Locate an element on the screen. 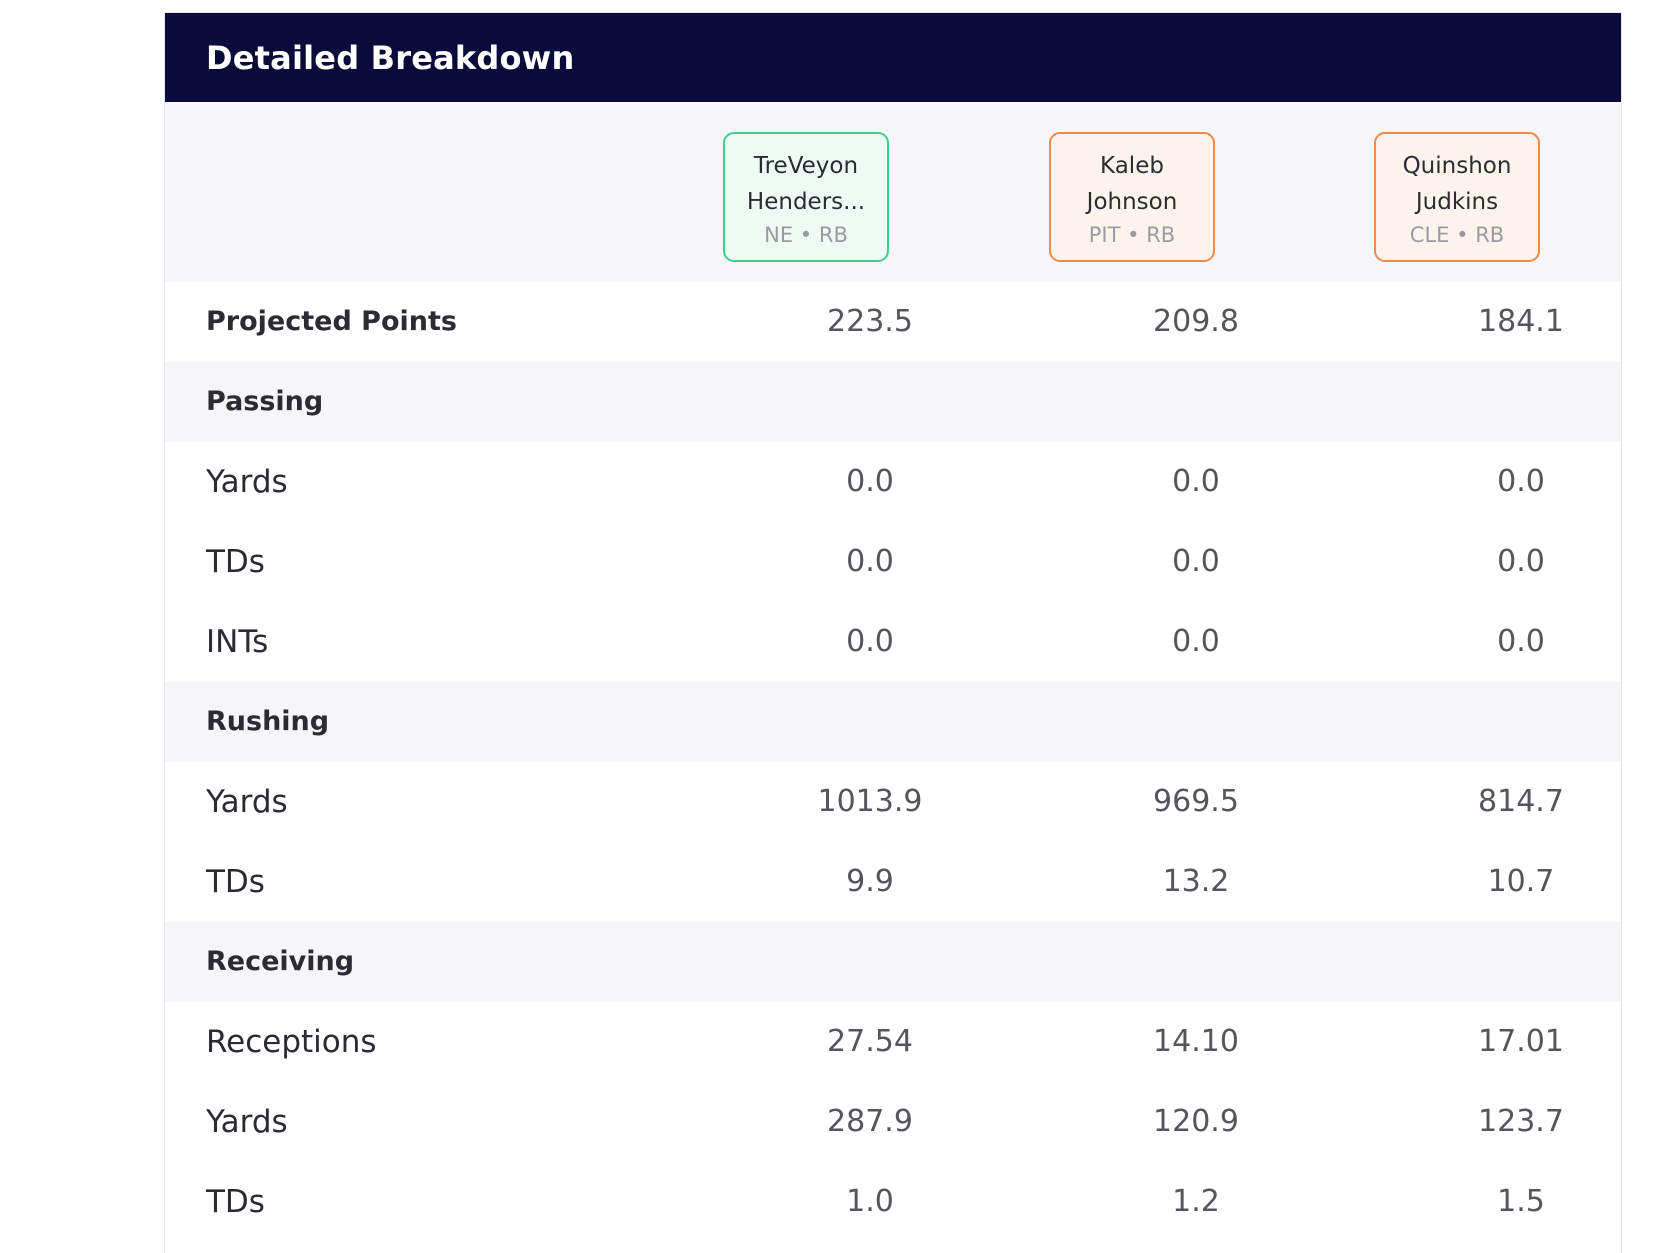 This screenshot has width=1675, height=1253. row-rushing-yards: Yards 1013.9 969.5 814.7 is located at coordinates (893, 802).